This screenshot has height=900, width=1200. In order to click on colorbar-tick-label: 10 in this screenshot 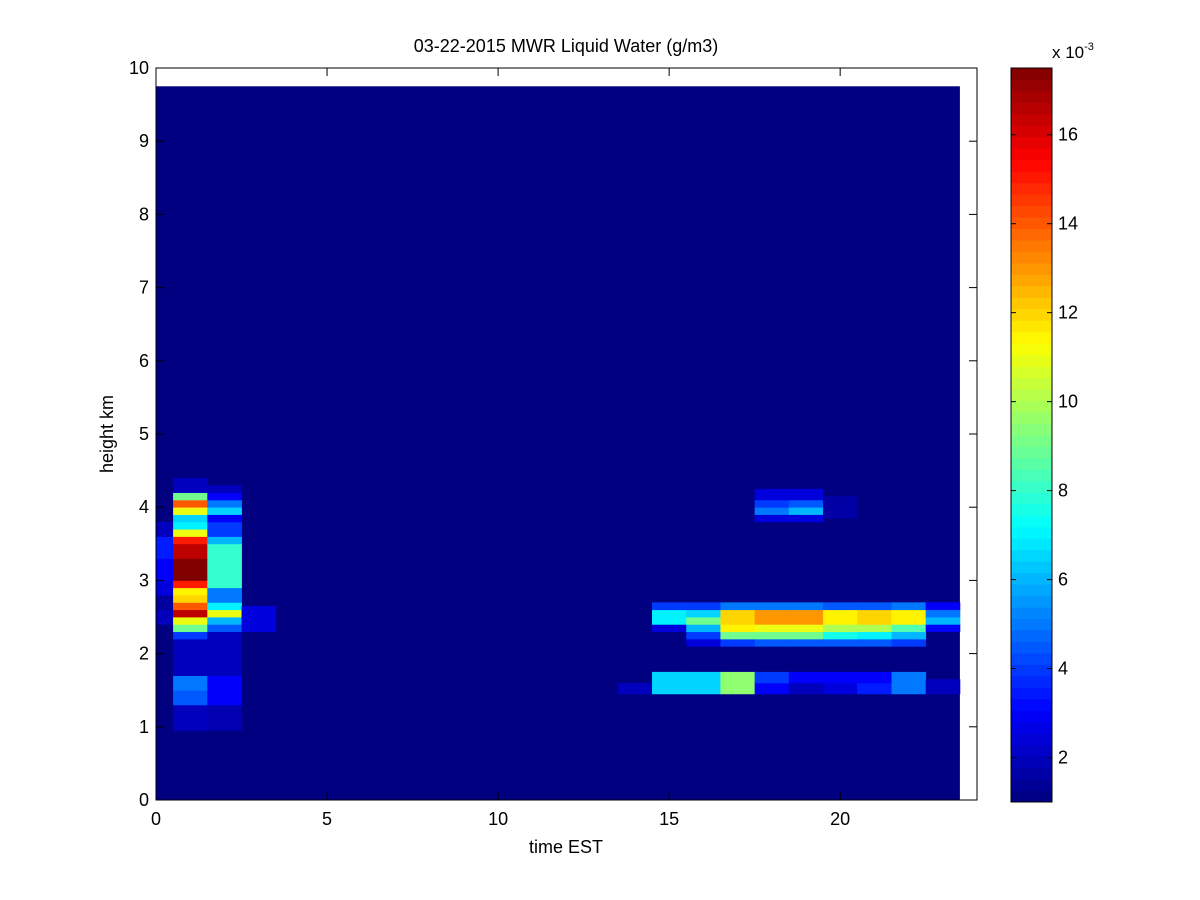, I will do `click(1068, 402)`.